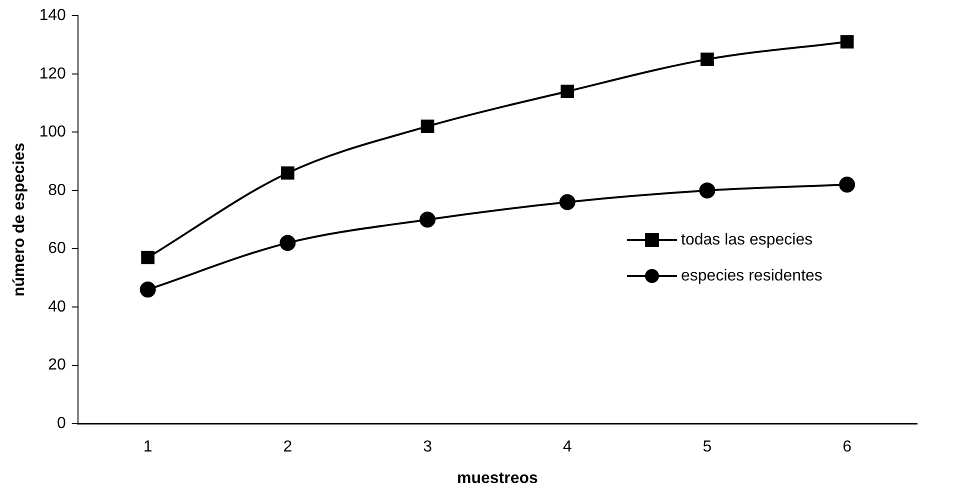 This screenshot has width=957, height=496. I want to click on y-tick-label: 60, so click(57, 249).